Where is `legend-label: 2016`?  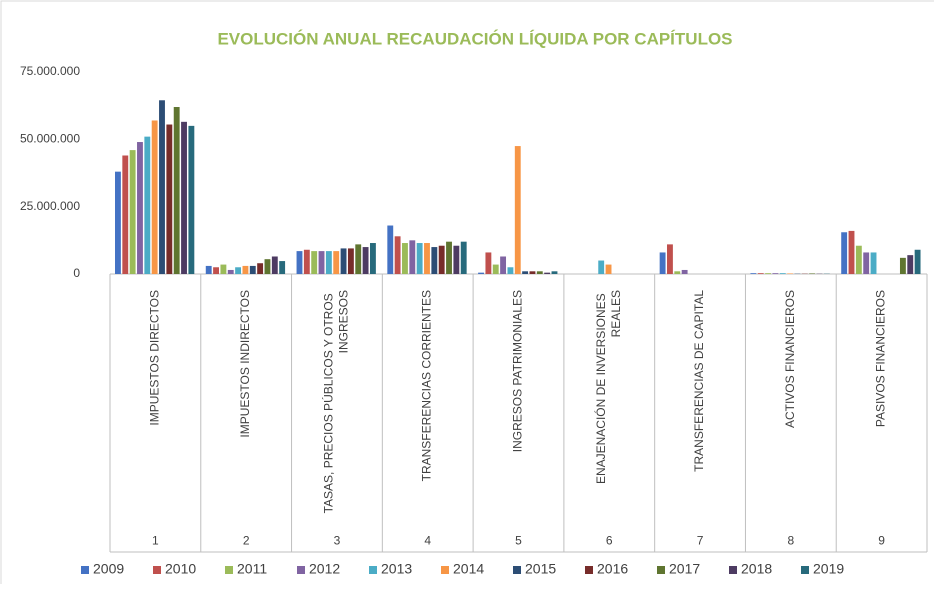 legend-label: 2016 is located at coordinates (612, 569).